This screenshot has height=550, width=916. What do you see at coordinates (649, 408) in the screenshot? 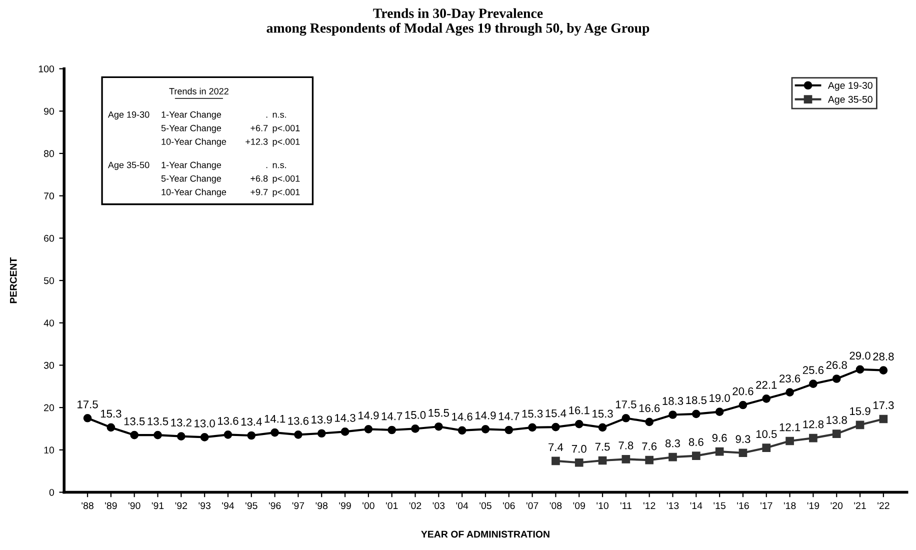
I see `data-label: 16.6` at bounding box center [649, 408].